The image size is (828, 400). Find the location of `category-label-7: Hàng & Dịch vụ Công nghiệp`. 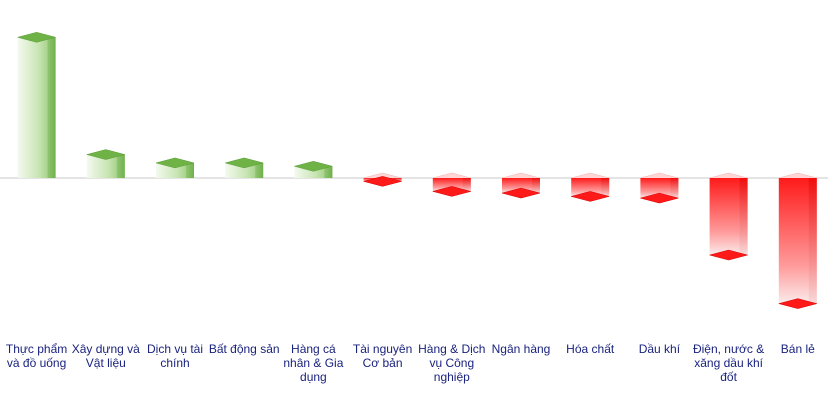

category-label-7: Hàng & Dịch vụ Công nghiệp is located at coordinates (452, 363).